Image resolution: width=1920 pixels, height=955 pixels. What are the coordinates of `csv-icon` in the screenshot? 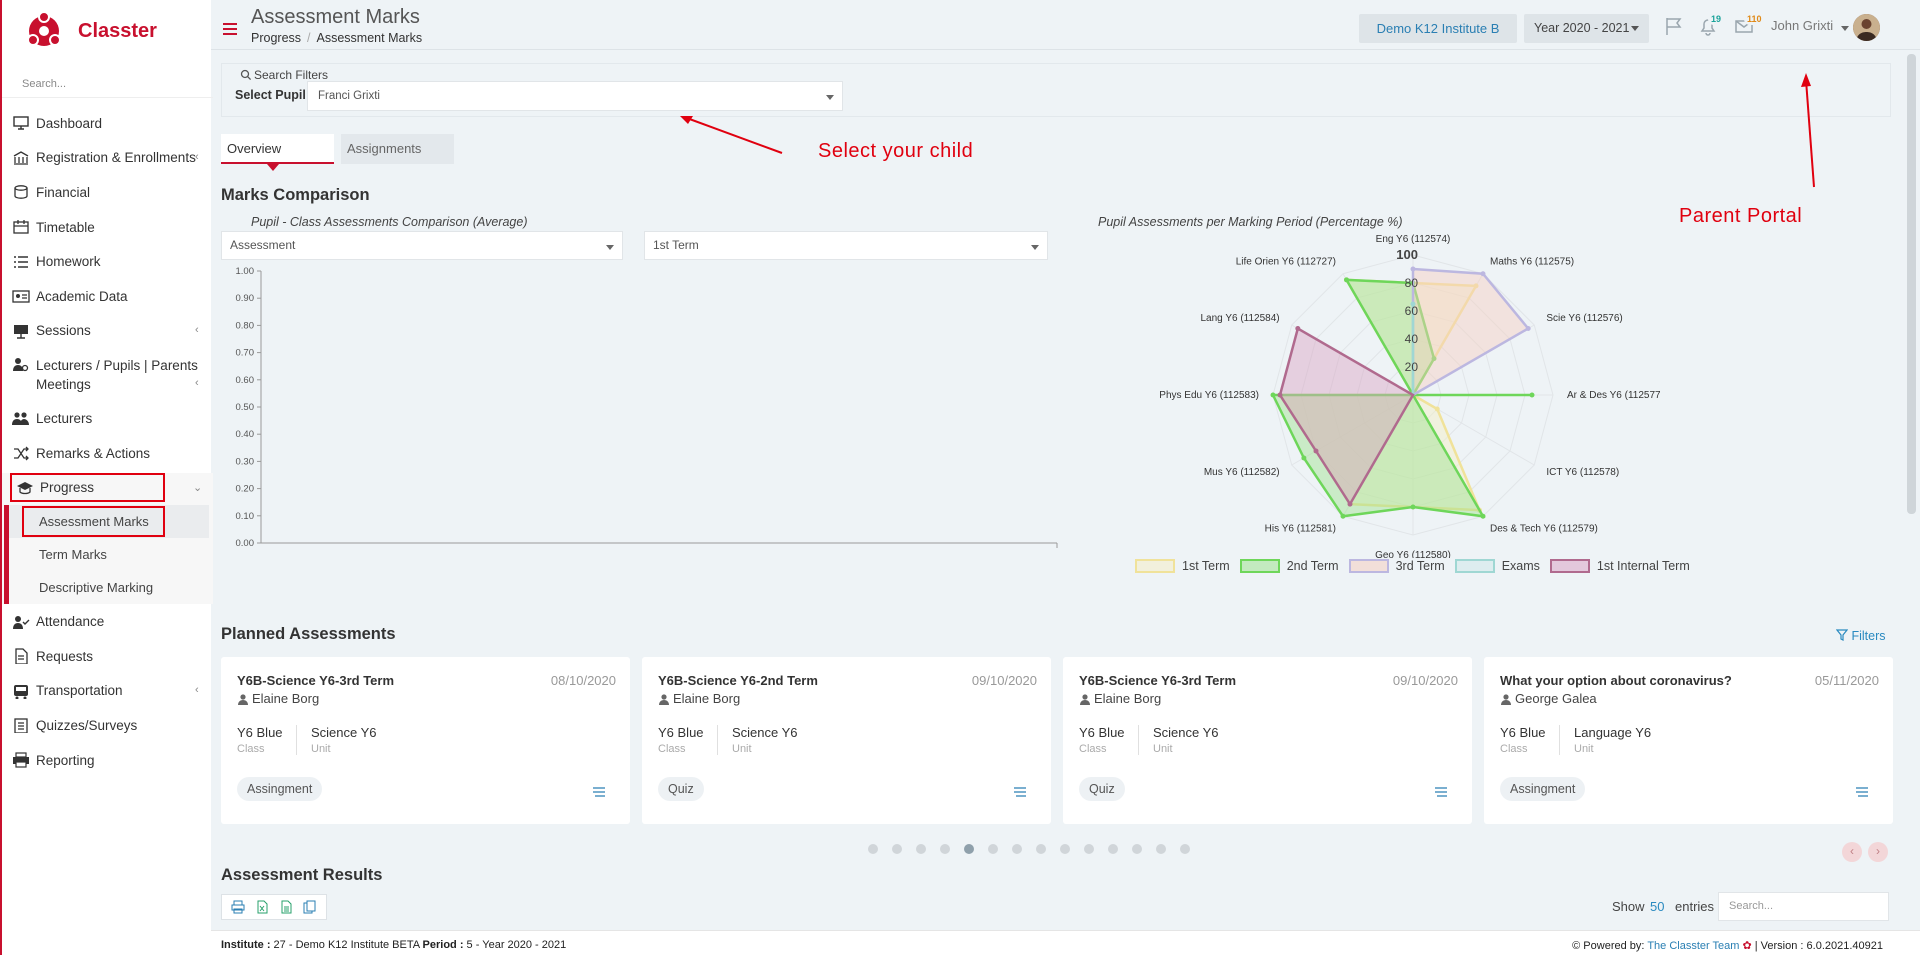 It's located at (286, 907).